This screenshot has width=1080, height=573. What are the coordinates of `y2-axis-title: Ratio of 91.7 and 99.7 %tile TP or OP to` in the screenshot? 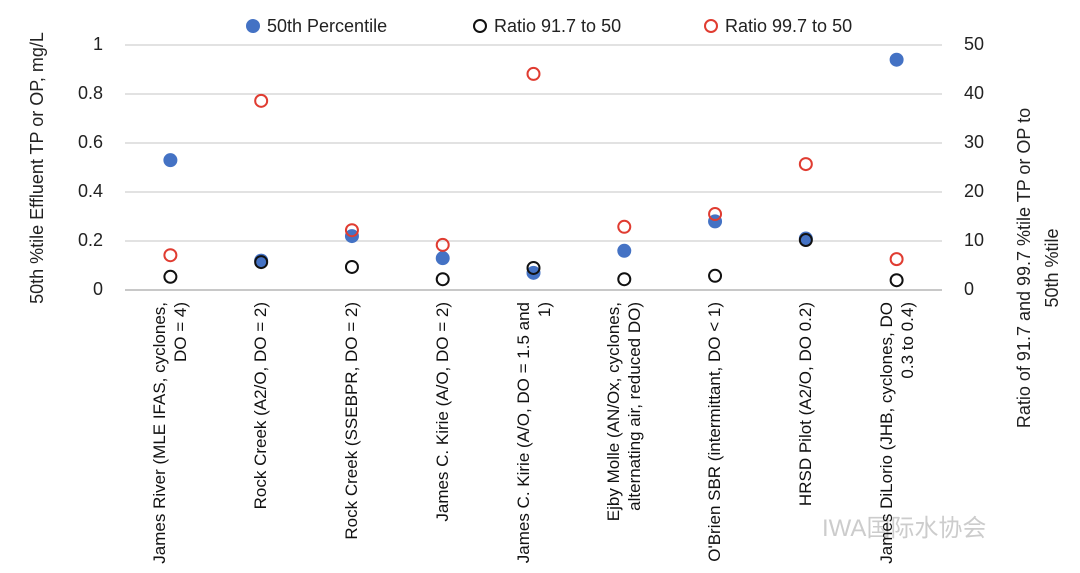 It's located at (1024, 268).